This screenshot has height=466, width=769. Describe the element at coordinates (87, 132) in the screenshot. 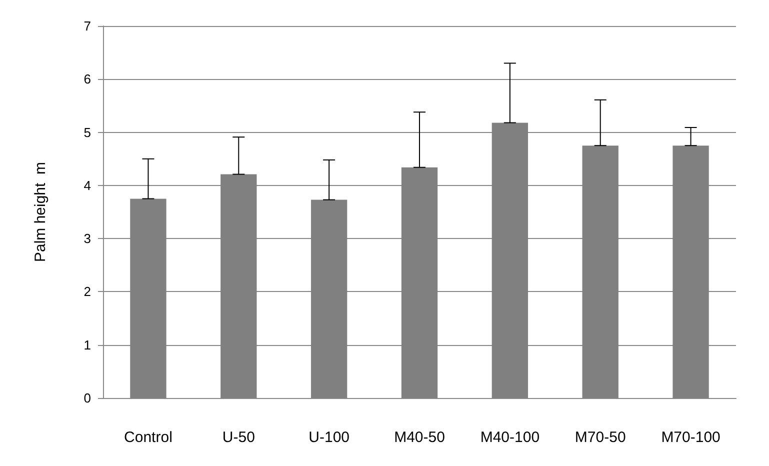

I see `y-tick-label: 5` at that location.